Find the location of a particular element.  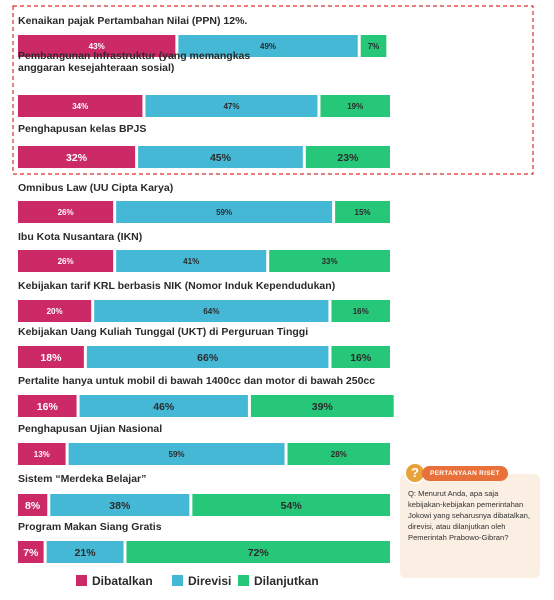

bar-value-label: 33% is located at coordinates (330, 261).